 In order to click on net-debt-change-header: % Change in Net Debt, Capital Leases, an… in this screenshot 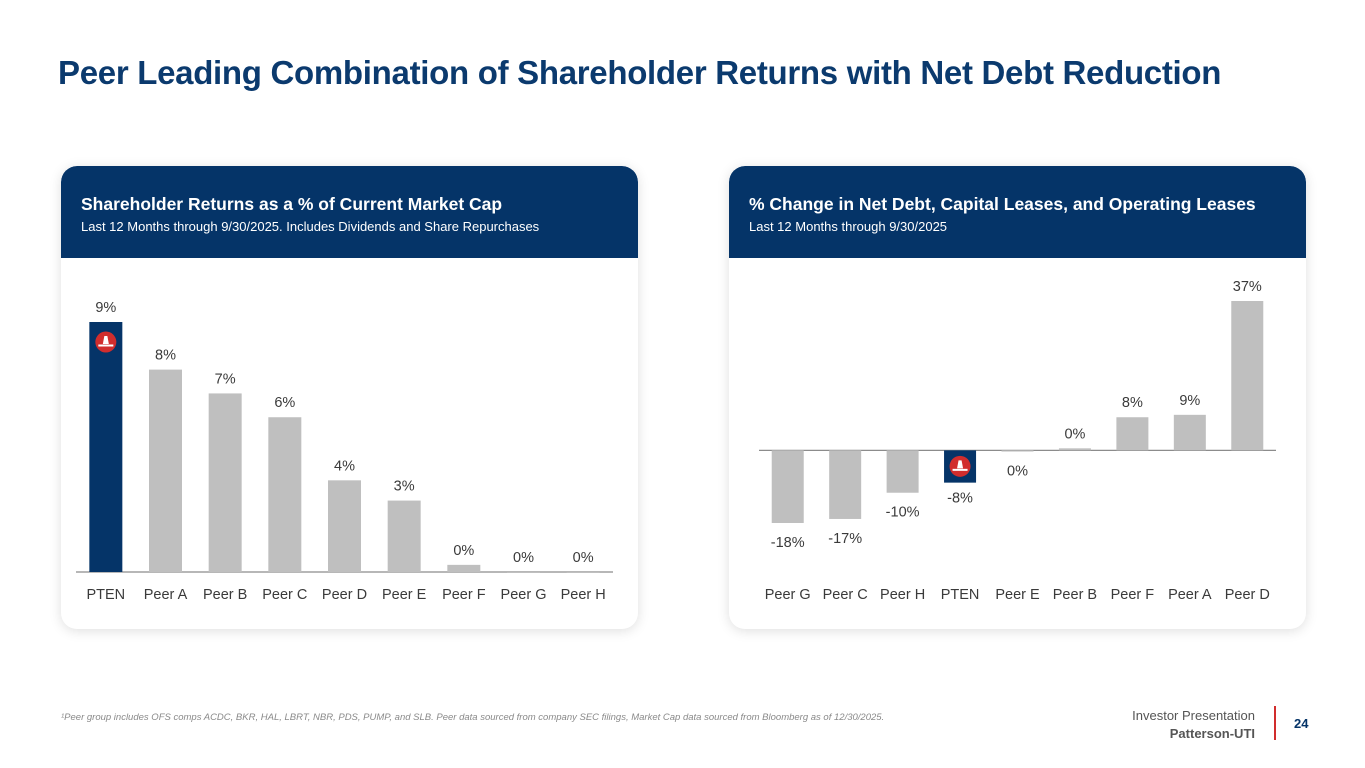, I will do `click(1017, 212)`.